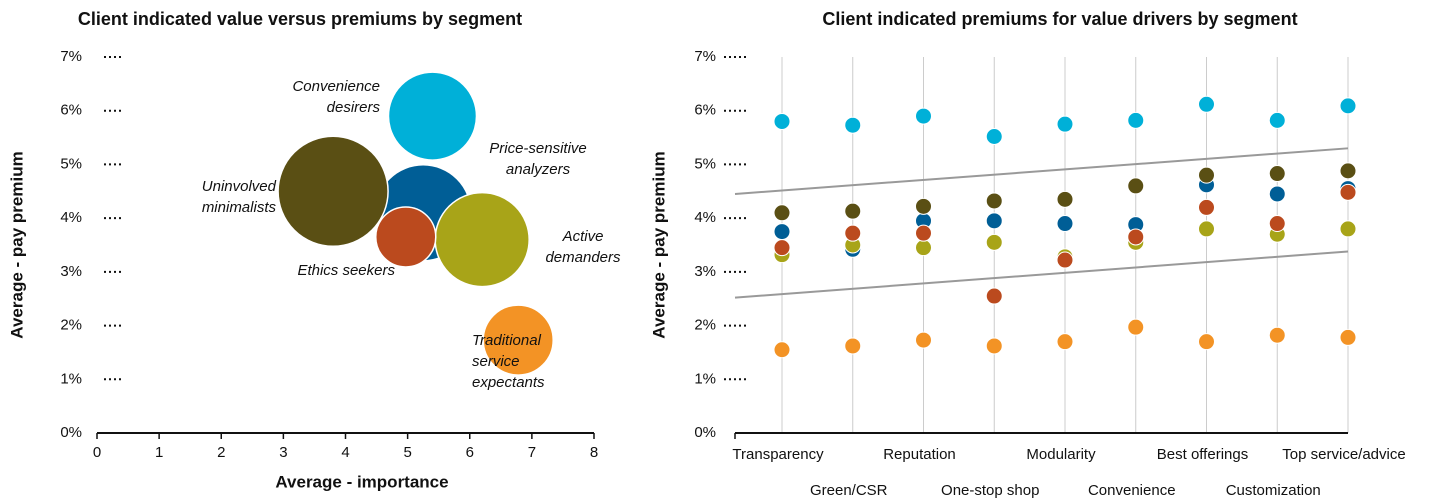  What do you see at coordinates (508, 361) in the screenshot?
I see `bubble-label: Traditional service expectants` at bounding box center [508, 361].